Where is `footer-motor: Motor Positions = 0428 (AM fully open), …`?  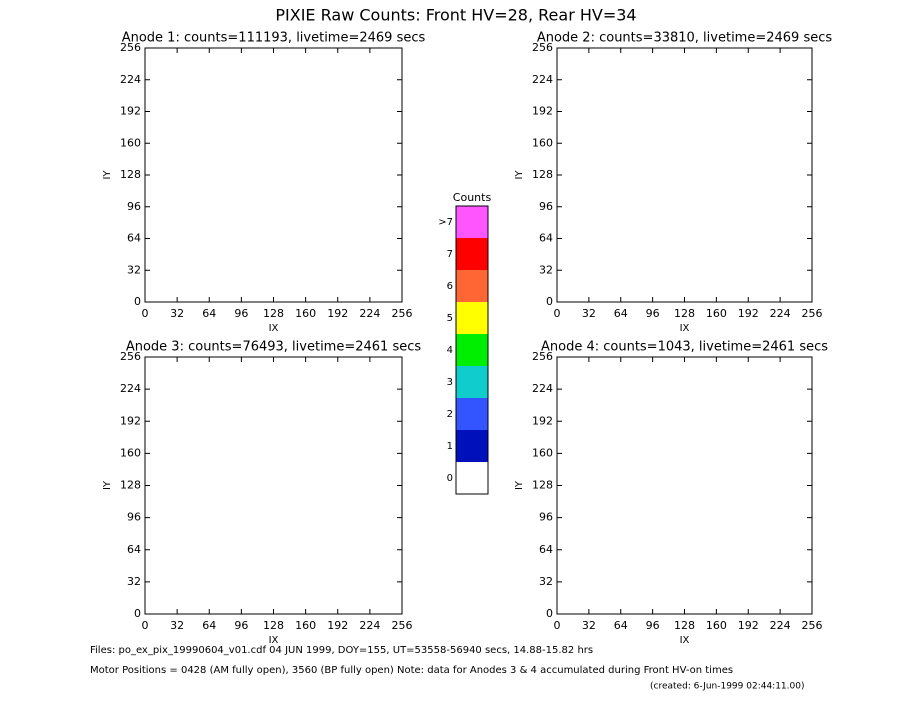 footer-motor: Motor Positions = 0428 (AM fully open), … is located at coordinates (411, 670).